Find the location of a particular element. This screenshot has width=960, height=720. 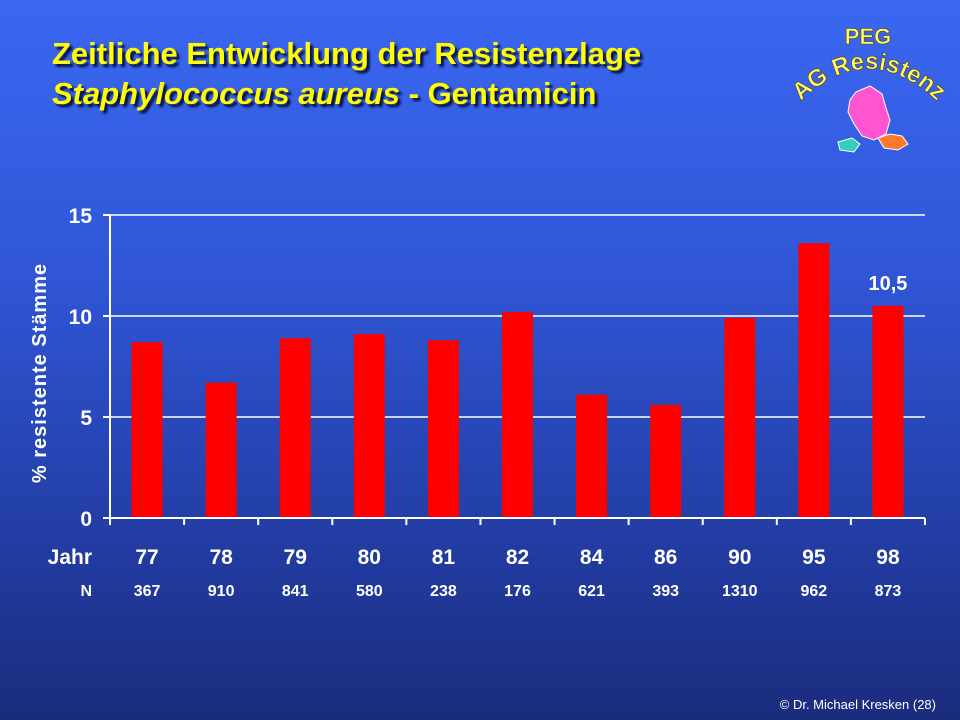

n-value-label: 910 is located at coordinates (221, 591).